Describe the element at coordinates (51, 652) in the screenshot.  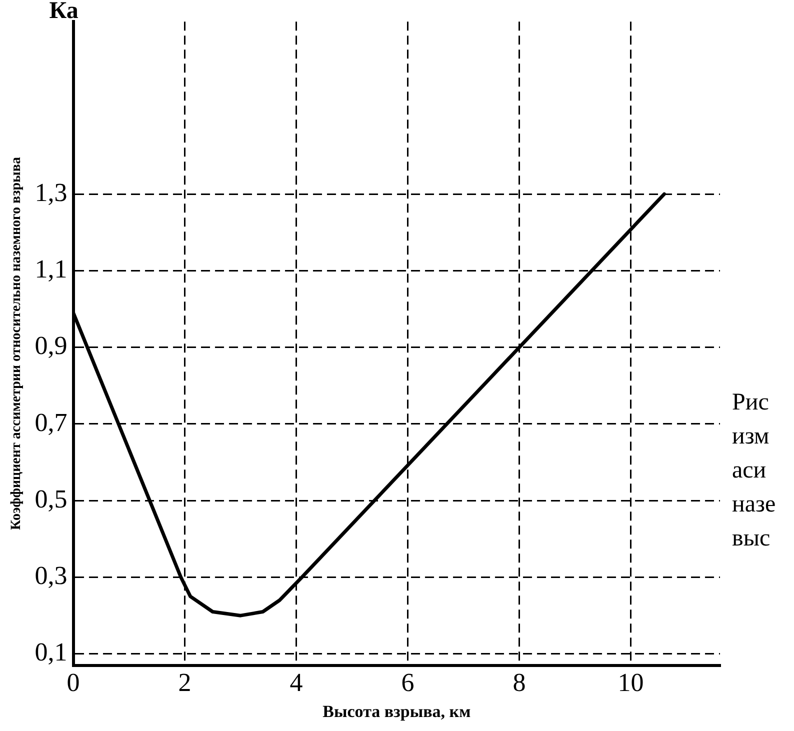
I see `y-tick-label: 0,1` at that location.